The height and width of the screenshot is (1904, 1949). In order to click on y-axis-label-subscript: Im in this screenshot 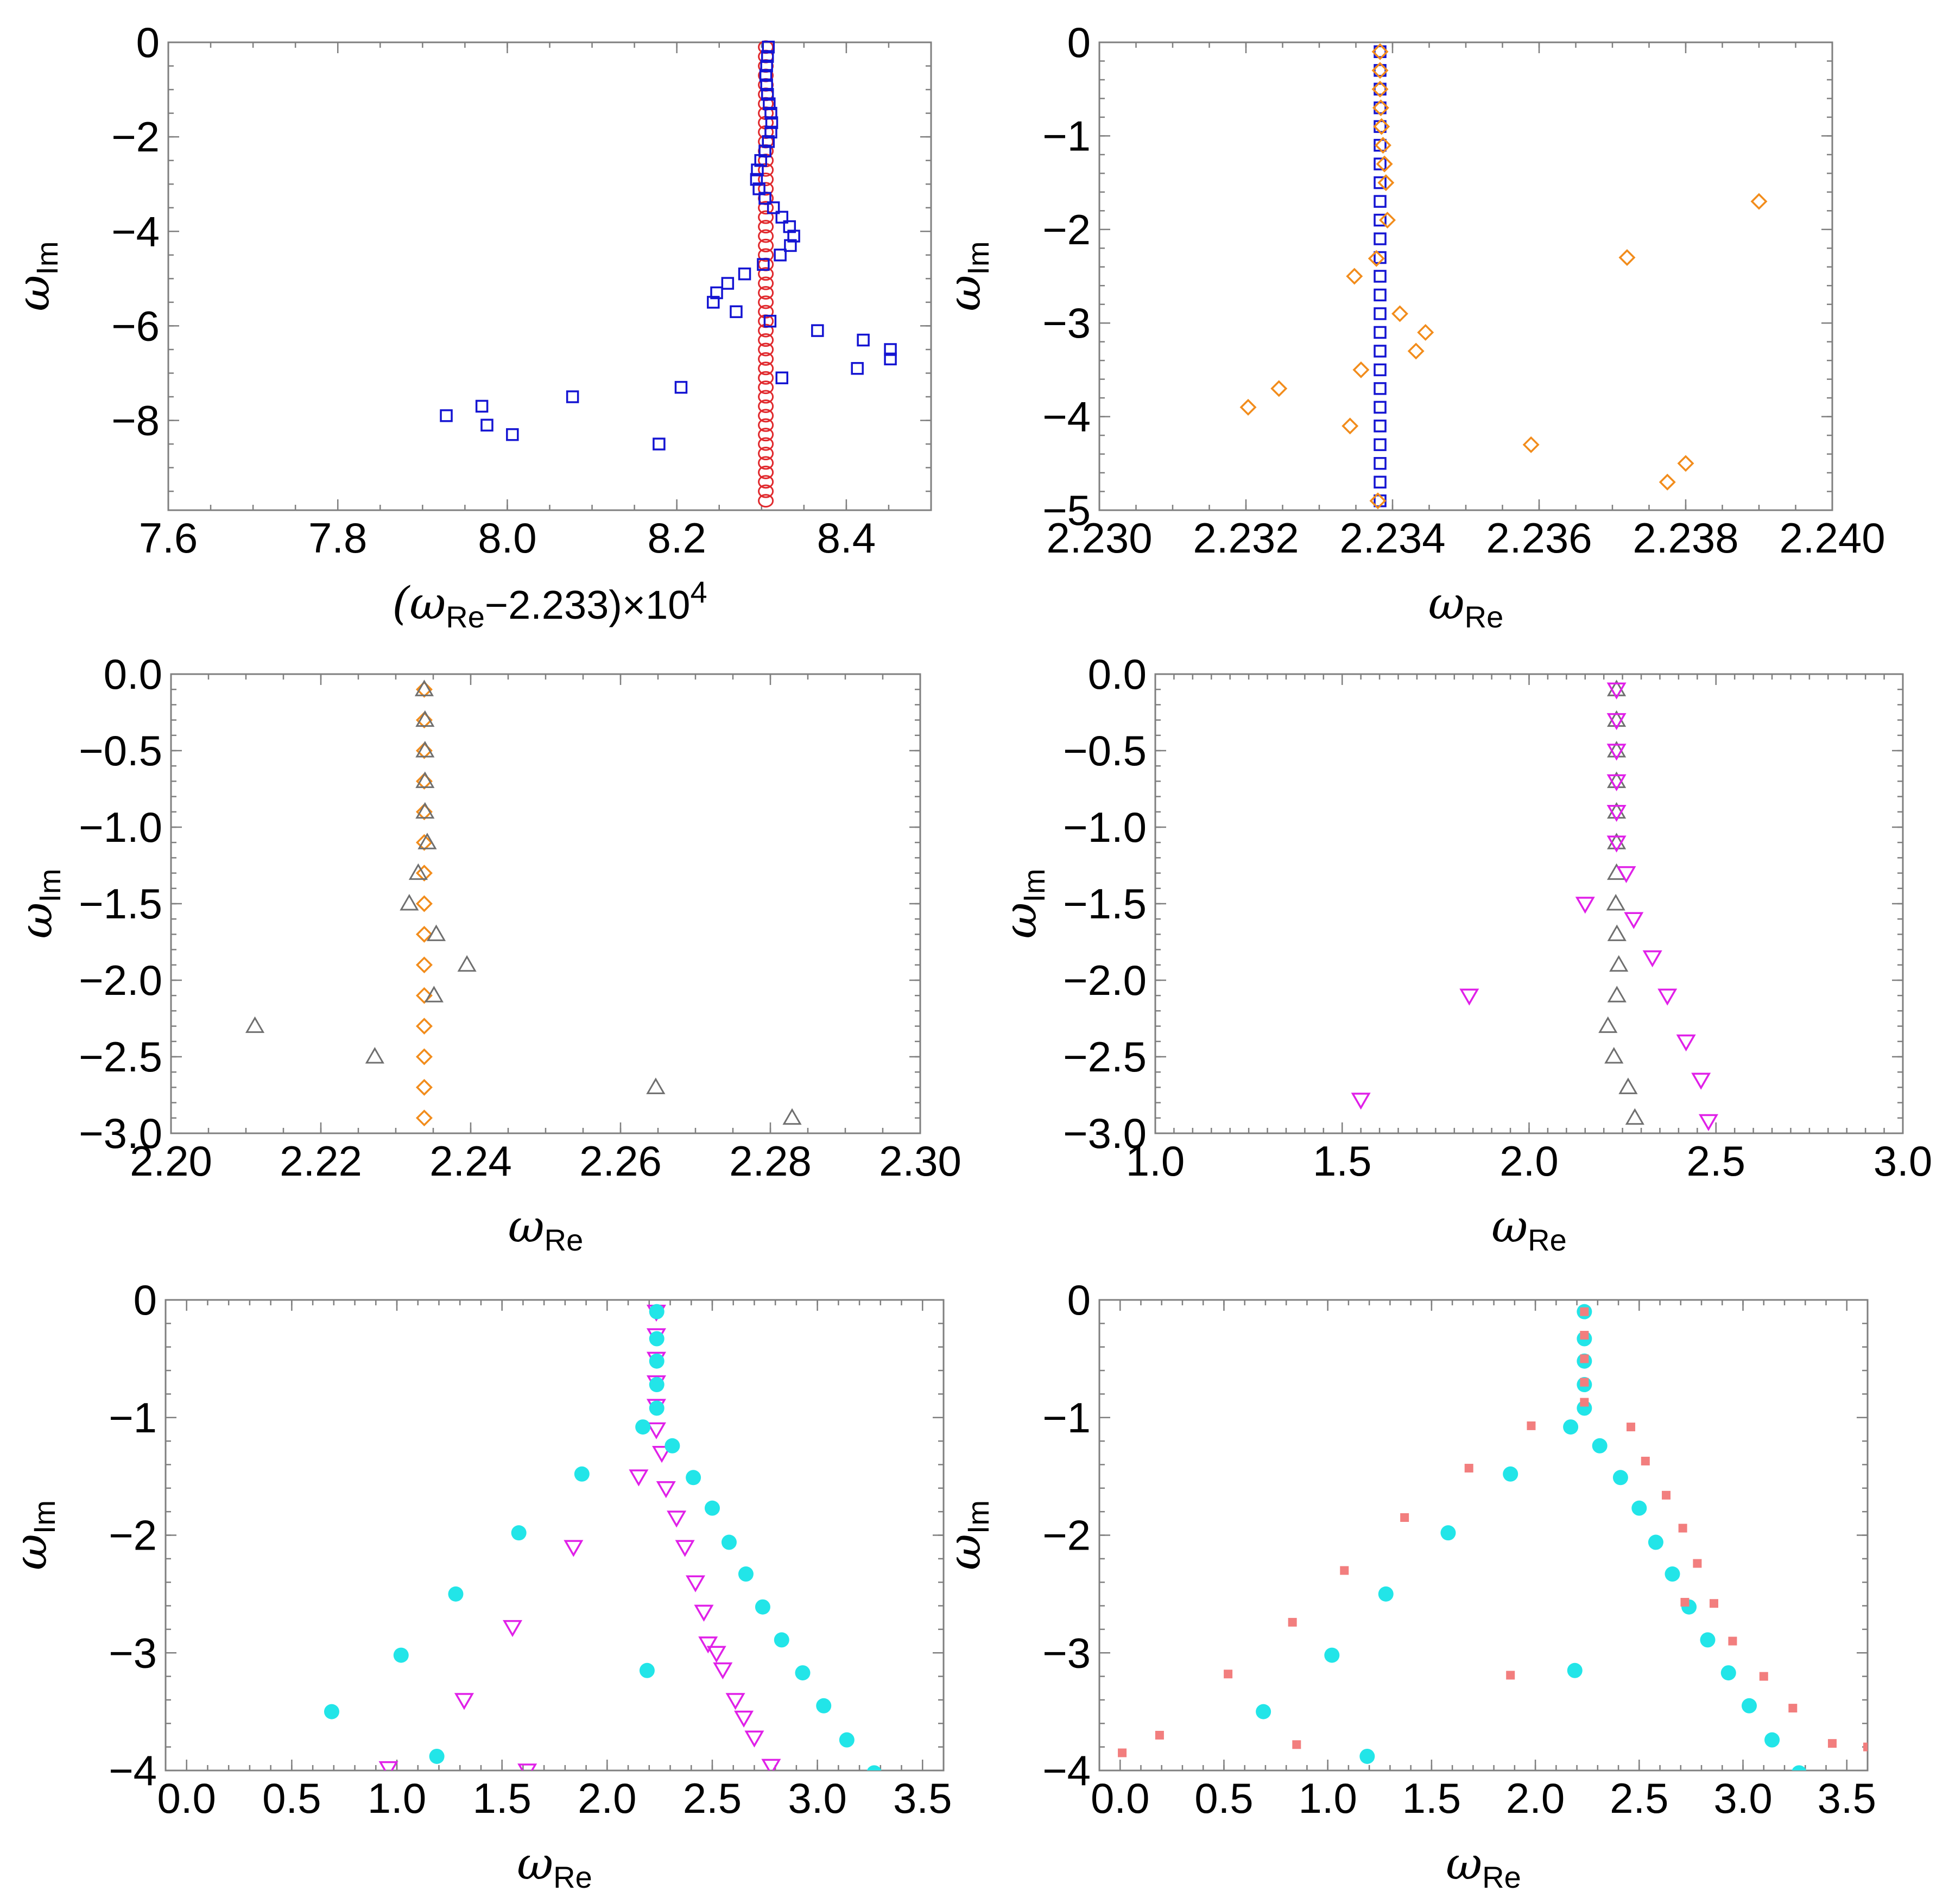, I will do `click(47, 258)`.